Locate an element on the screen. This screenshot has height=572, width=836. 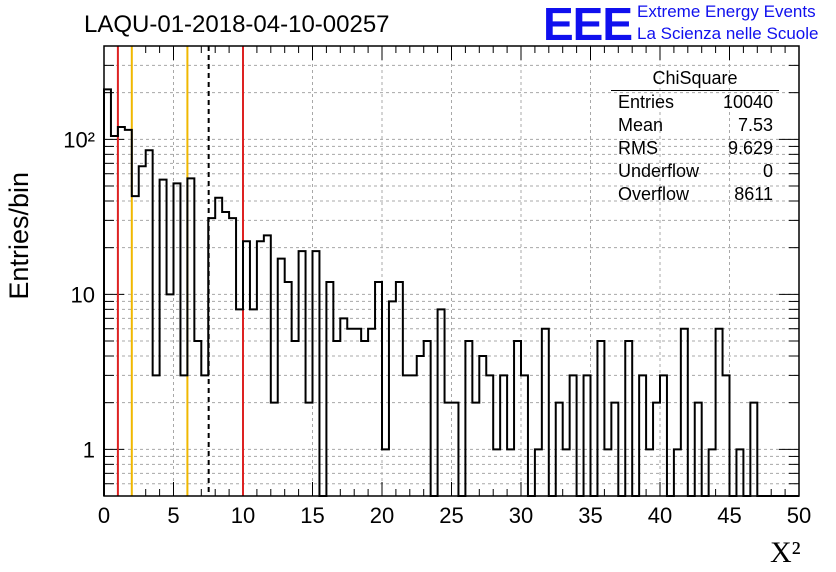
x-tick-labels: 0 5 10 15 20 25 30 35 40 45 50 is located at coordinates (454, 515).